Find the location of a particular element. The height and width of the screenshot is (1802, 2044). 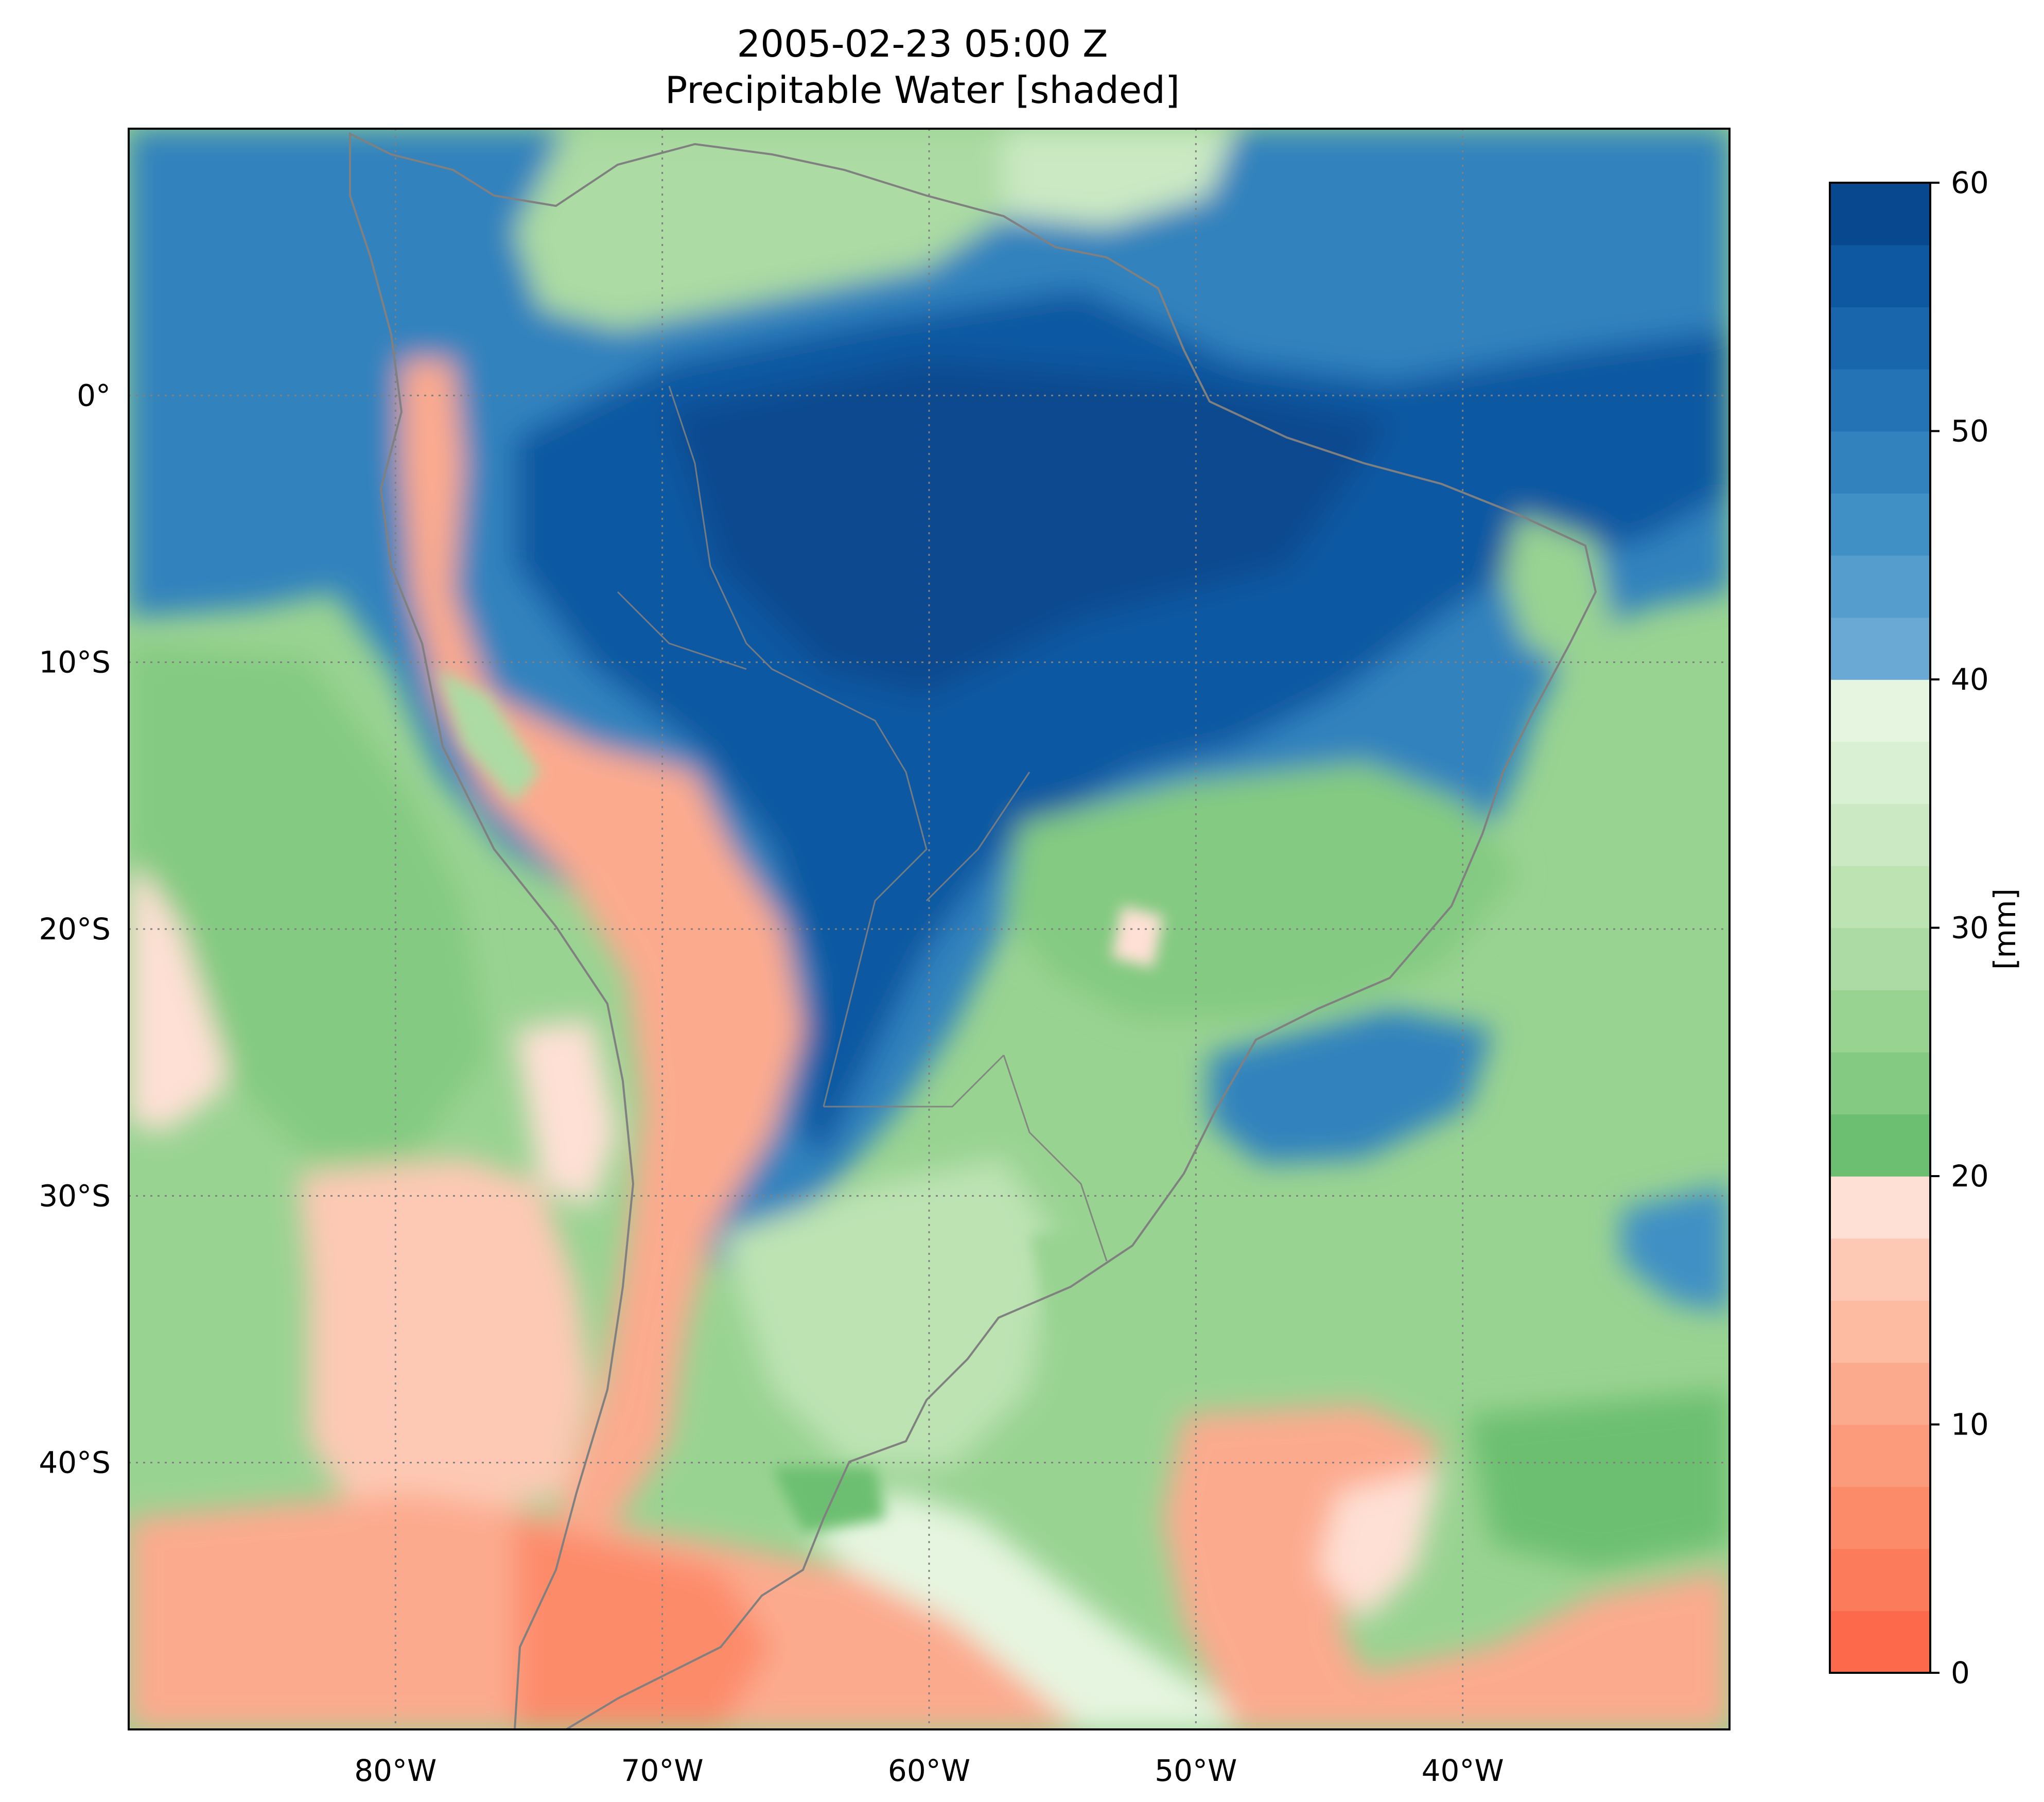

colorbar: 0 10 20 30 40 50 60 is located at coordinates (1909, 928).